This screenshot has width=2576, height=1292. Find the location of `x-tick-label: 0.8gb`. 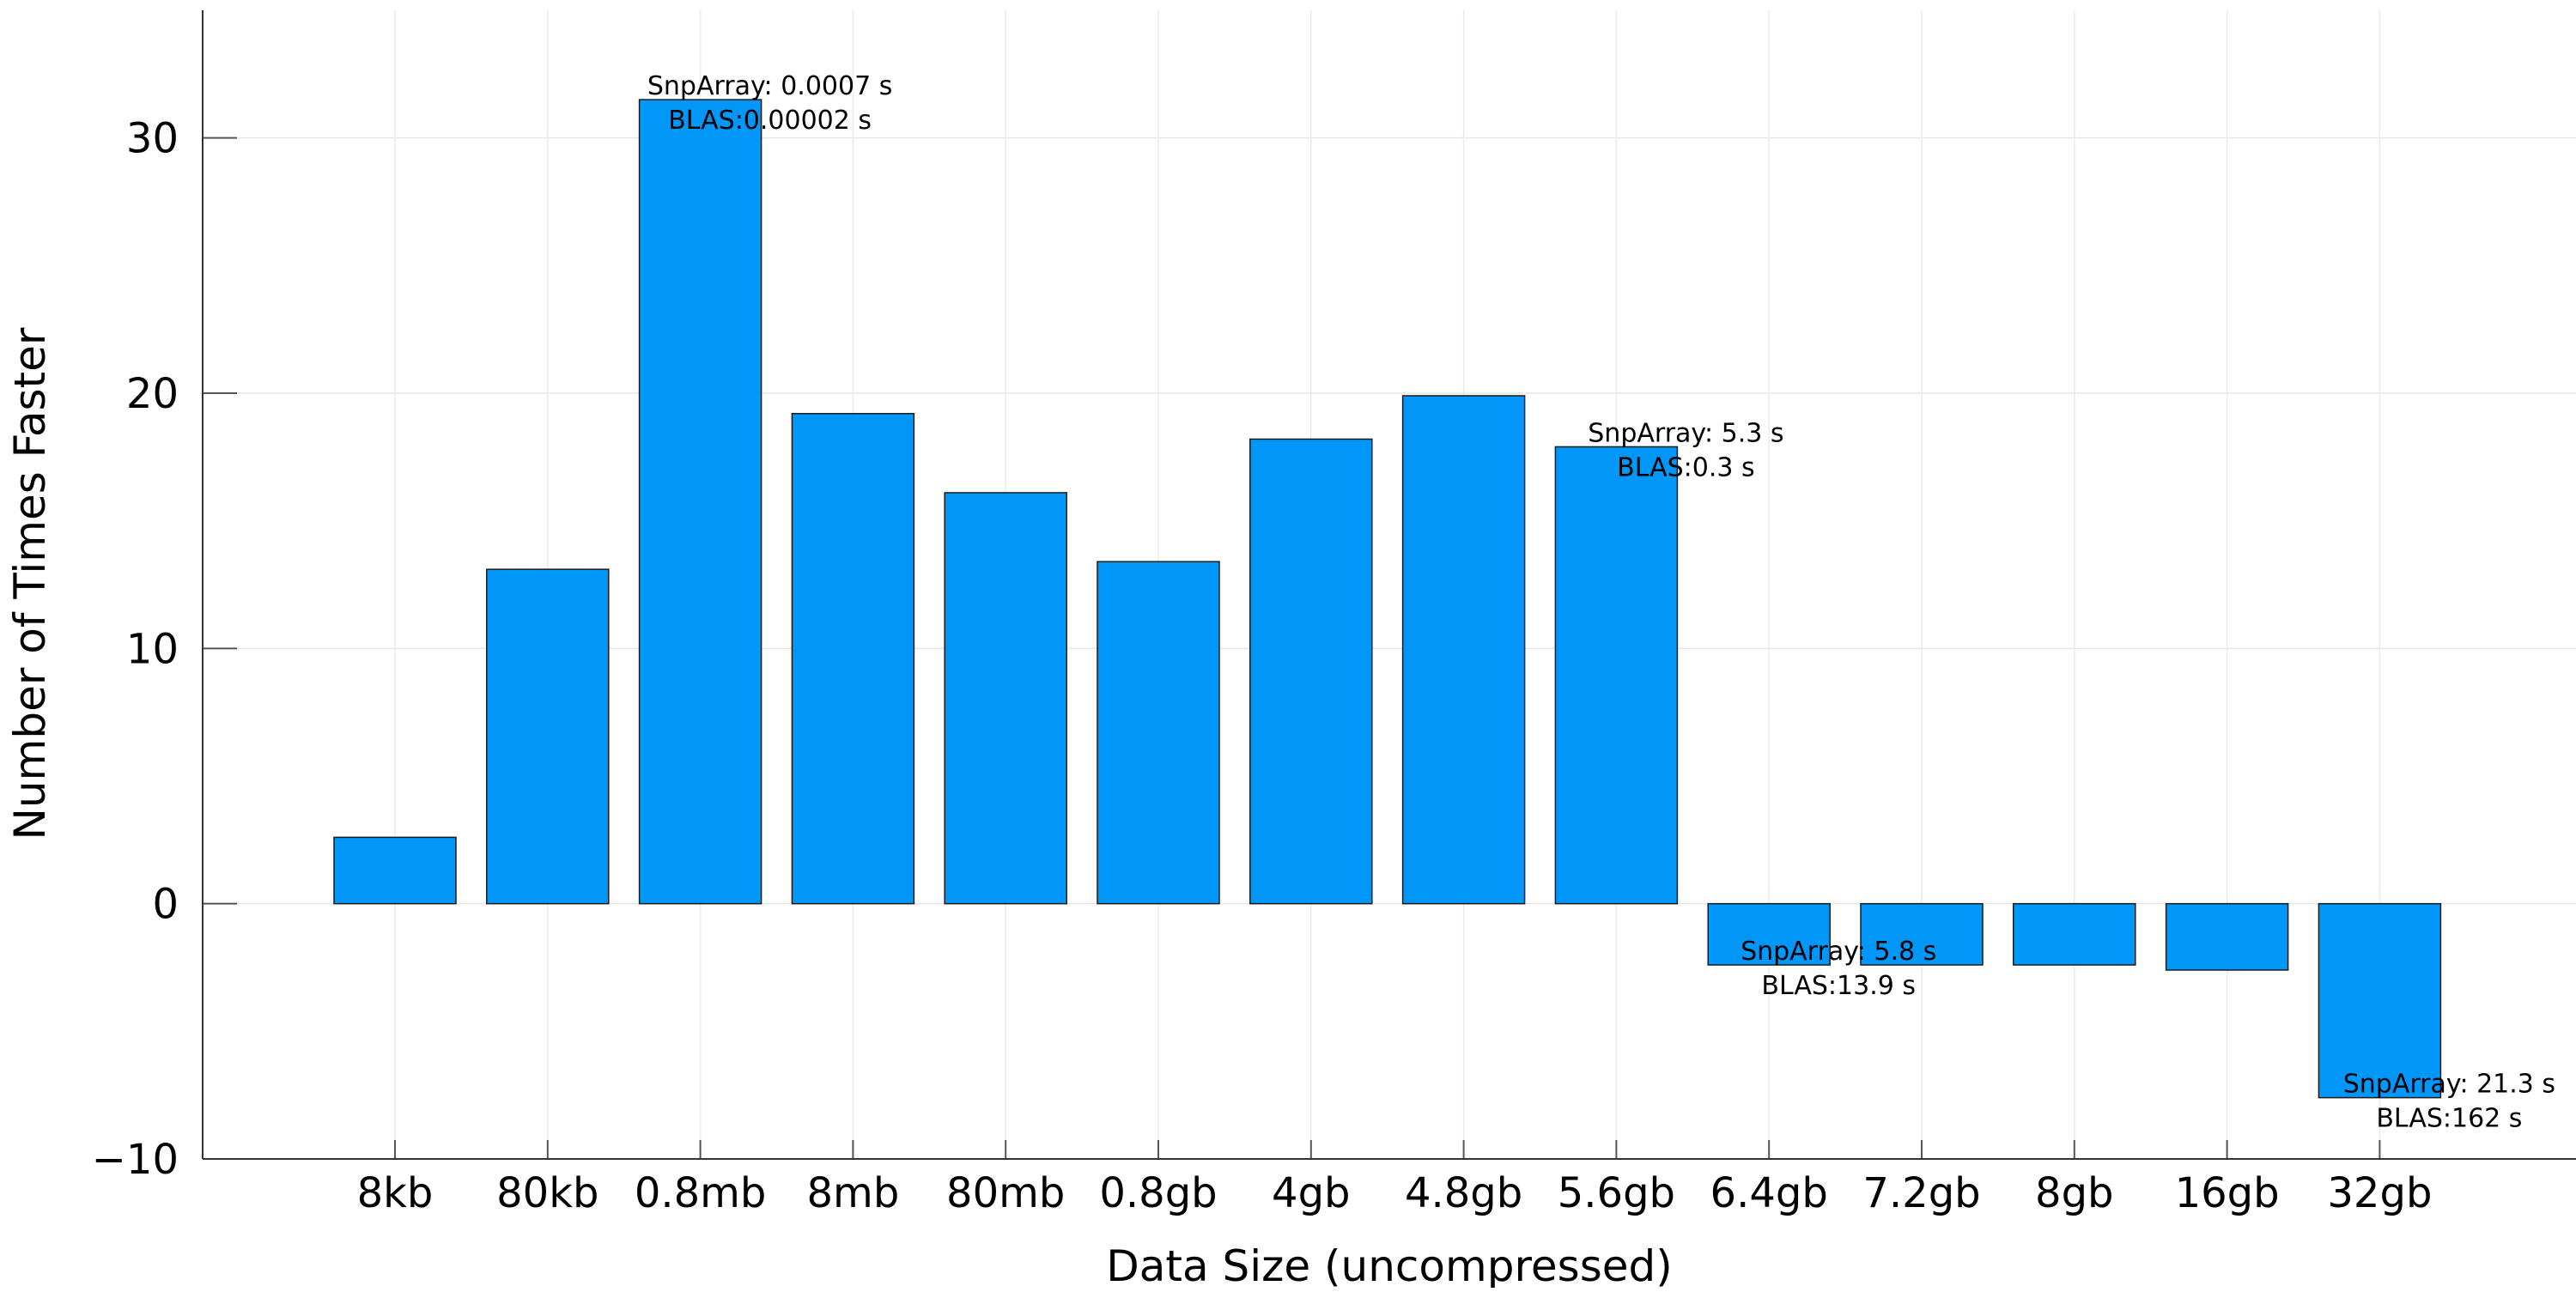

x-tick-label: 0.8gb is located at coordinates (1158, 1193).